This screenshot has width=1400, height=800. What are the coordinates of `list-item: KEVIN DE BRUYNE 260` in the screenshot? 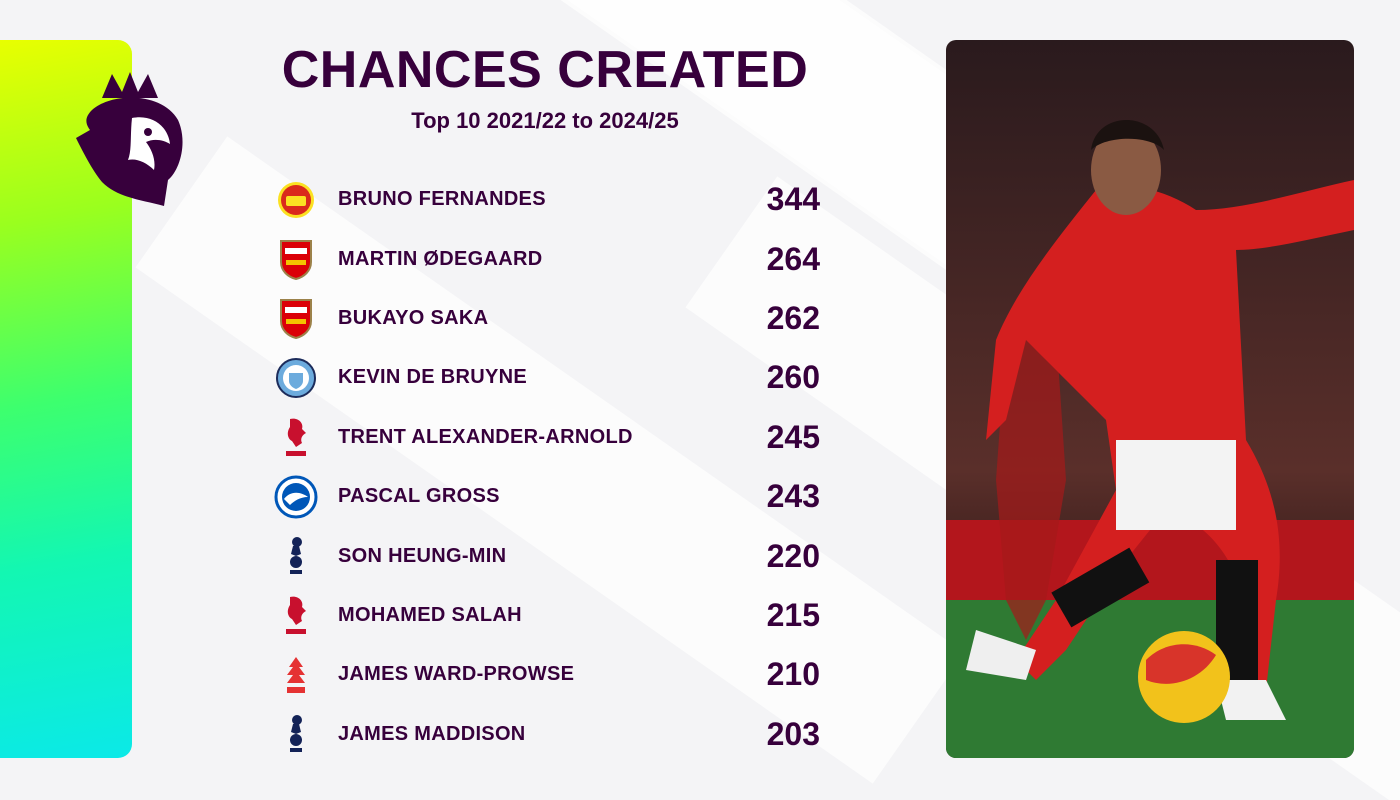 It's located at (550, 377).